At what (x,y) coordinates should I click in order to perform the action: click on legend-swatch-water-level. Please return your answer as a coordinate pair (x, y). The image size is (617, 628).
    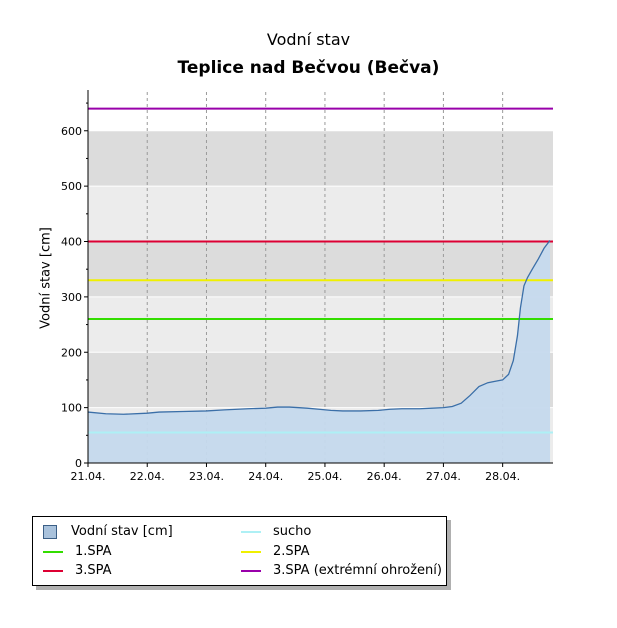
    Looking at the image, I should click on (50, 531).